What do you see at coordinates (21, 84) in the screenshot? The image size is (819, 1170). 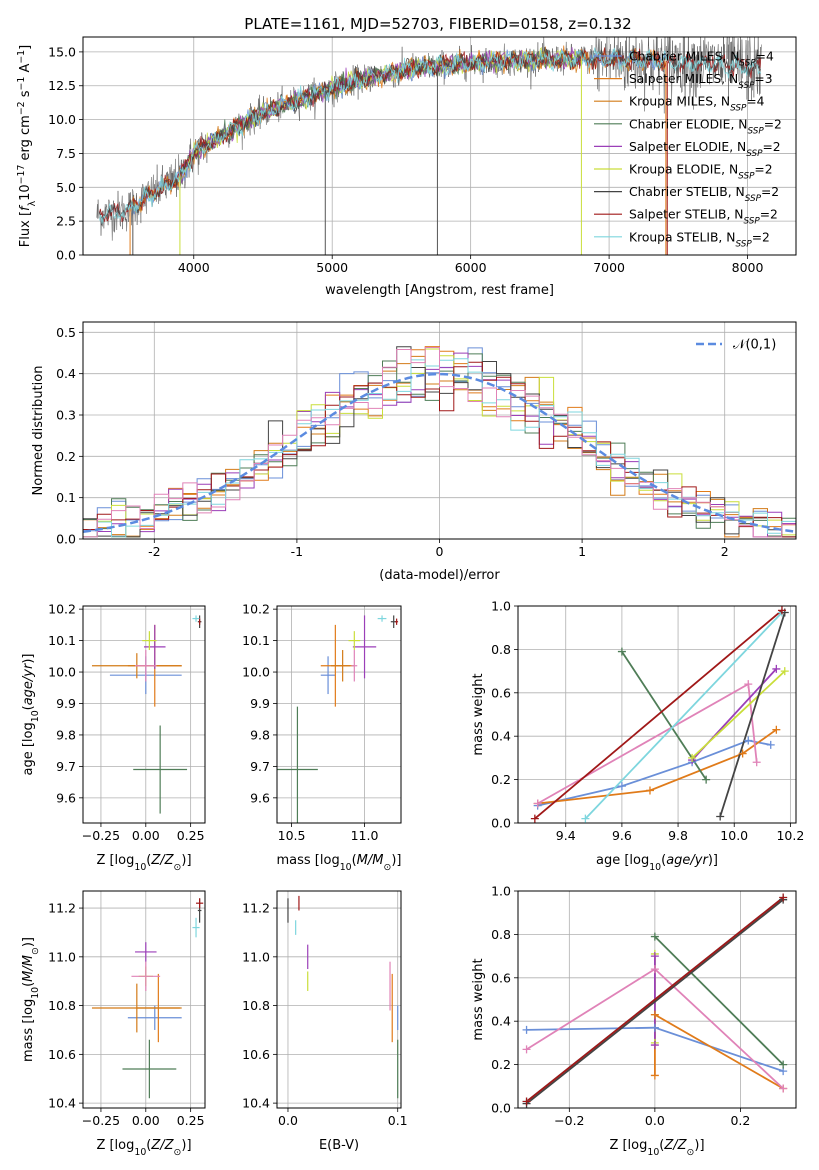 I see `y-axis-label-part: −1` at bounding box center [21, 84].